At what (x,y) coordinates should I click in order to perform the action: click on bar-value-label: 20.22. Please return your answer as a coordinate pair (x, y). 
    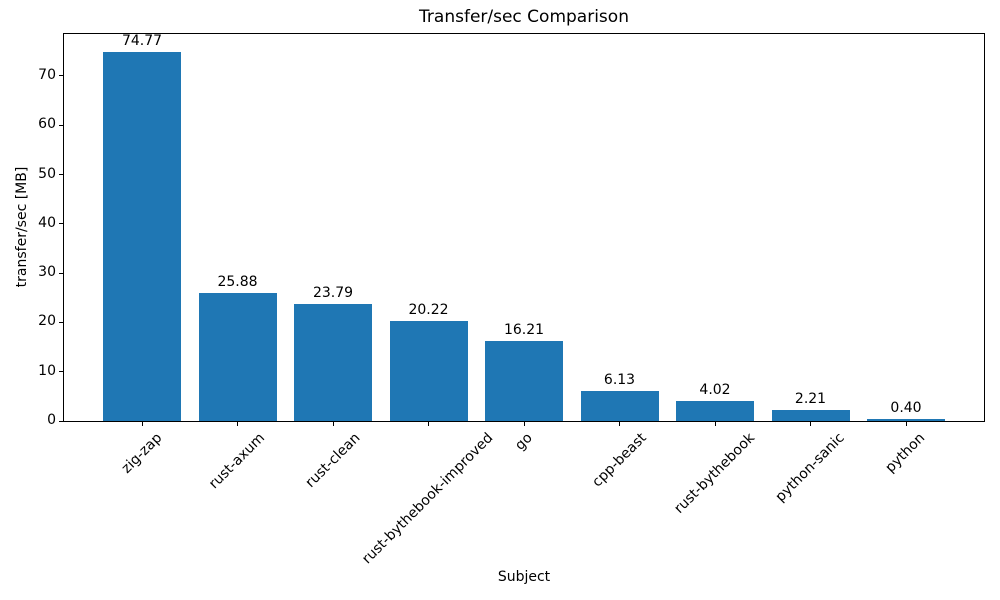
    Looking at the image, I should click on (428, 310).